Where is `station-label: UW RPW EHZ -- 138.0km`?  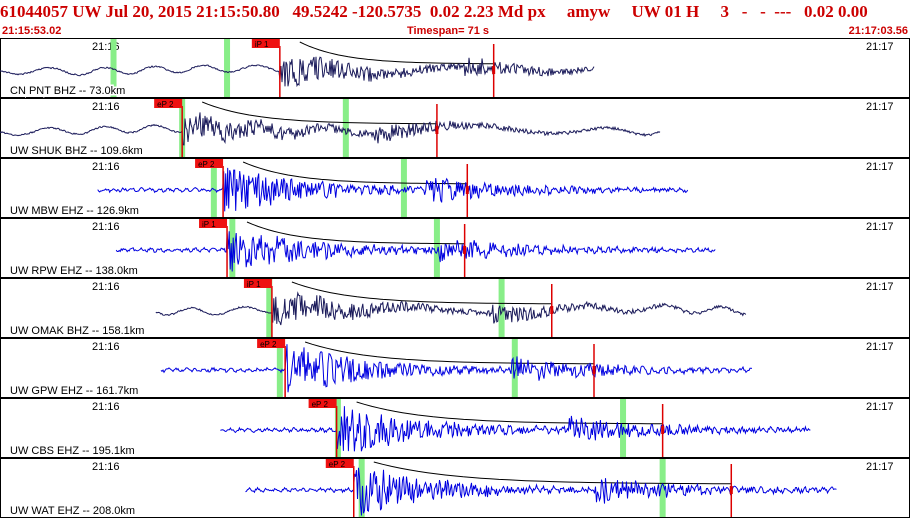
station-label: UW RPW EHZ -- 138.0km is located at coordinates (74, 271).